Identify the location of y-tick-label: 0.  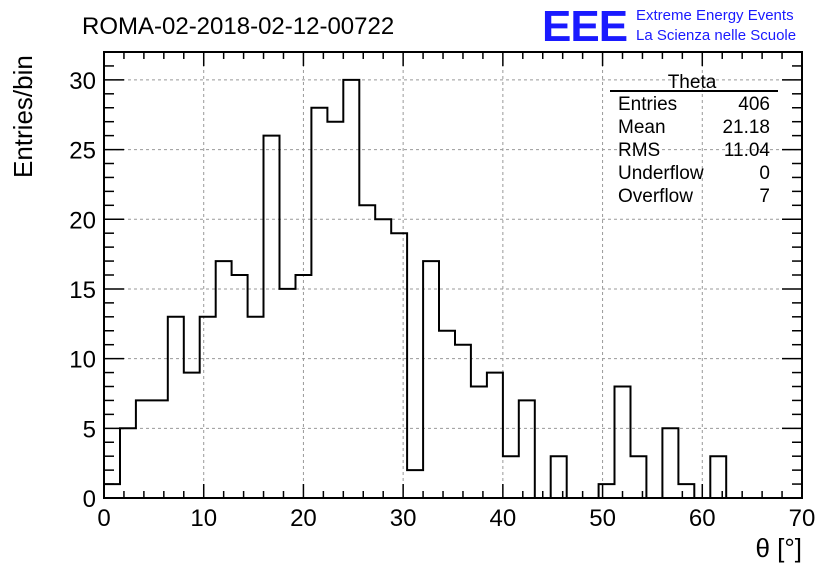
(89, 499).